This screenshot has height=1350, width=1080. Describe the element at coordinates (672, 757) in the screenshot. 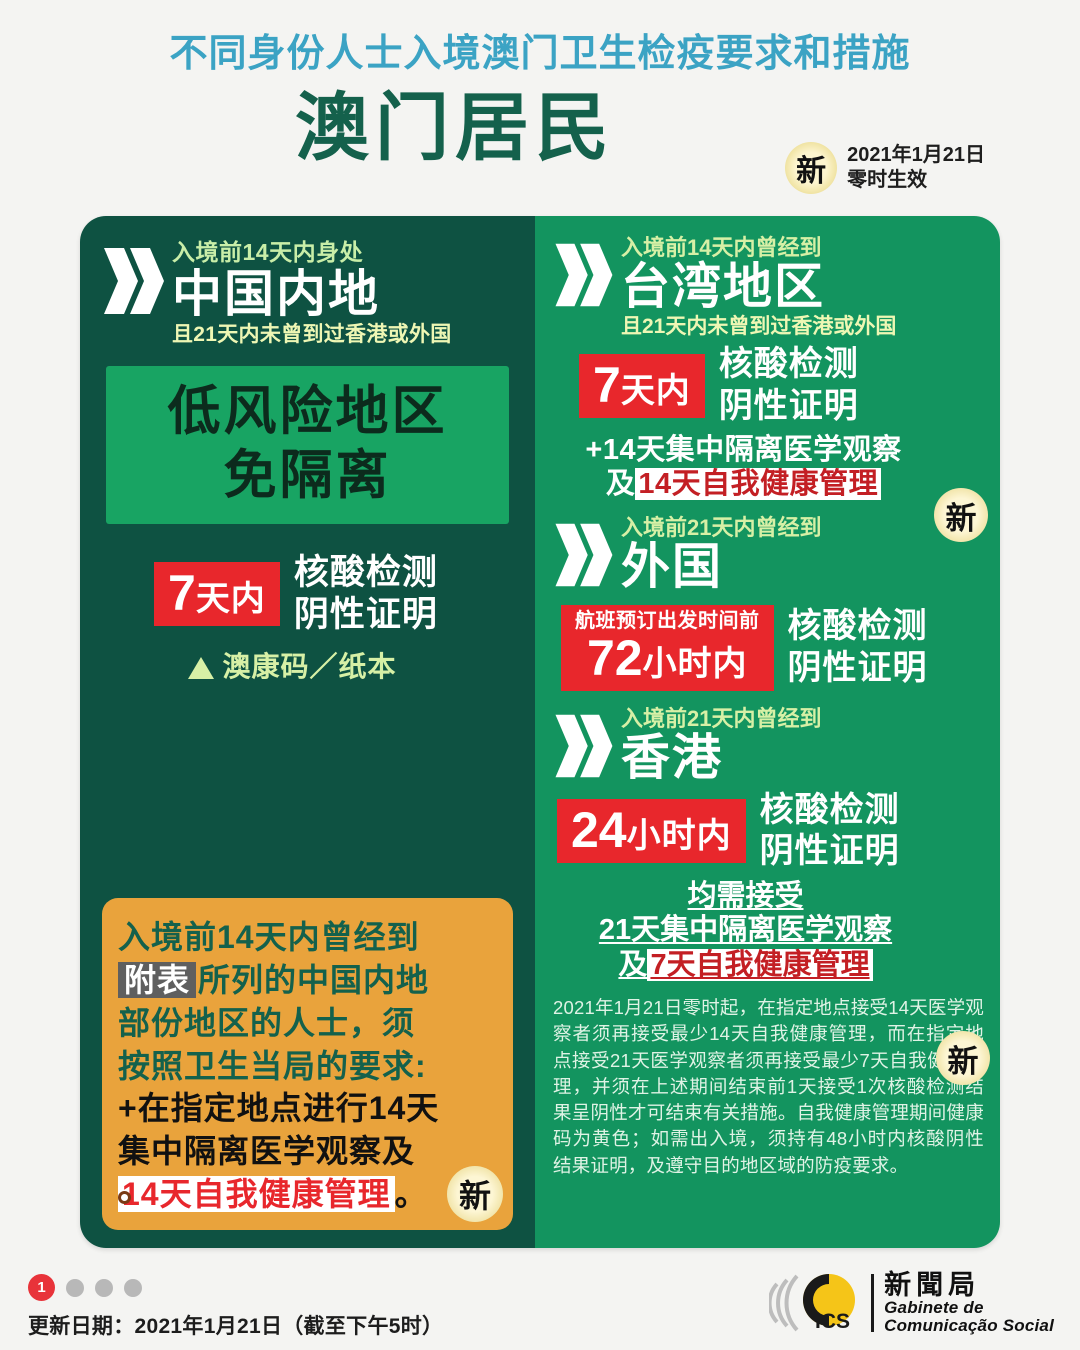

I see `hongkong-title: 香港` at that location.